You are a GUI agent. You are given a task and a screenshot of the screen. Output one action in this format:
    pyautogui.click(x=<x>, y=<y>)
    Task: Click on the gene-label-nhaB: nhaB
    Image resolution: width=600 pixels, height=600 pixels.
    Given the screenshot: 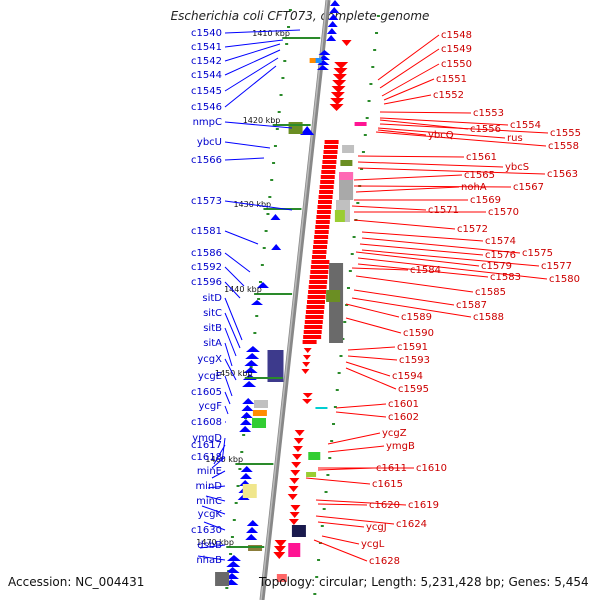 What is the action you would take?
    pyautogui.click(x=209, y=560)
    